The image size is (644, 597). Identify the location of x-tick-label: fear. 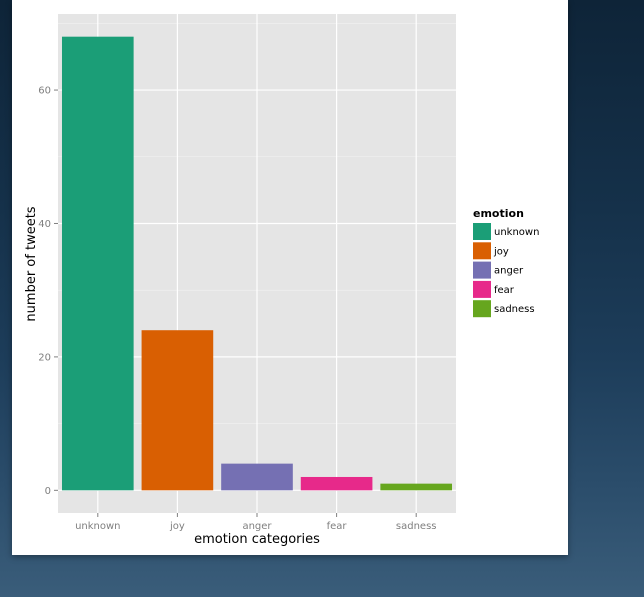
(337, 526).